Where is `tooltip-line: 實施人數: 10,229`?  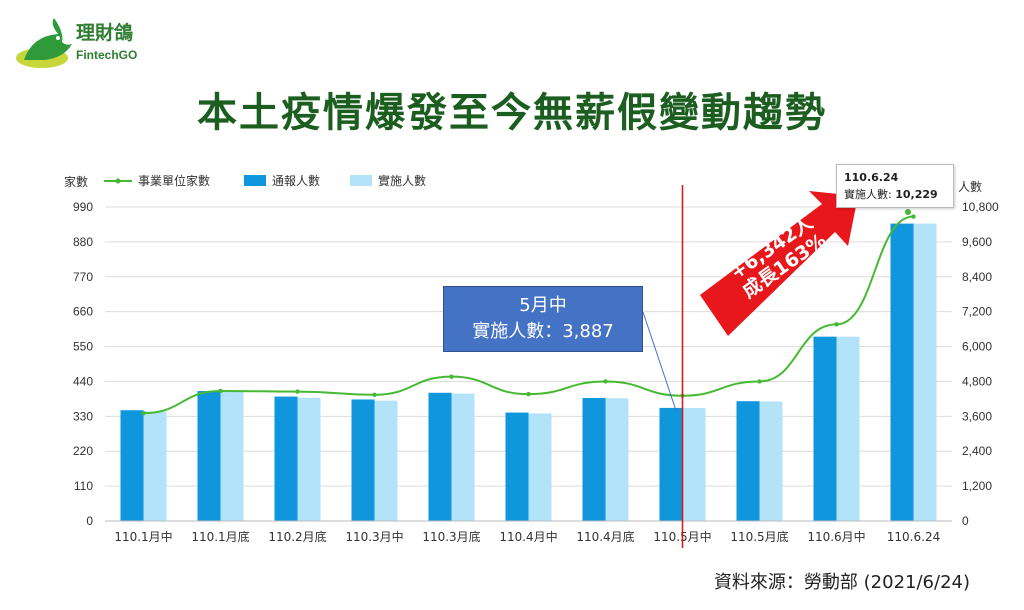
tooltip-line: 實施人數: 10,229 is located at coordinates (895, 194).